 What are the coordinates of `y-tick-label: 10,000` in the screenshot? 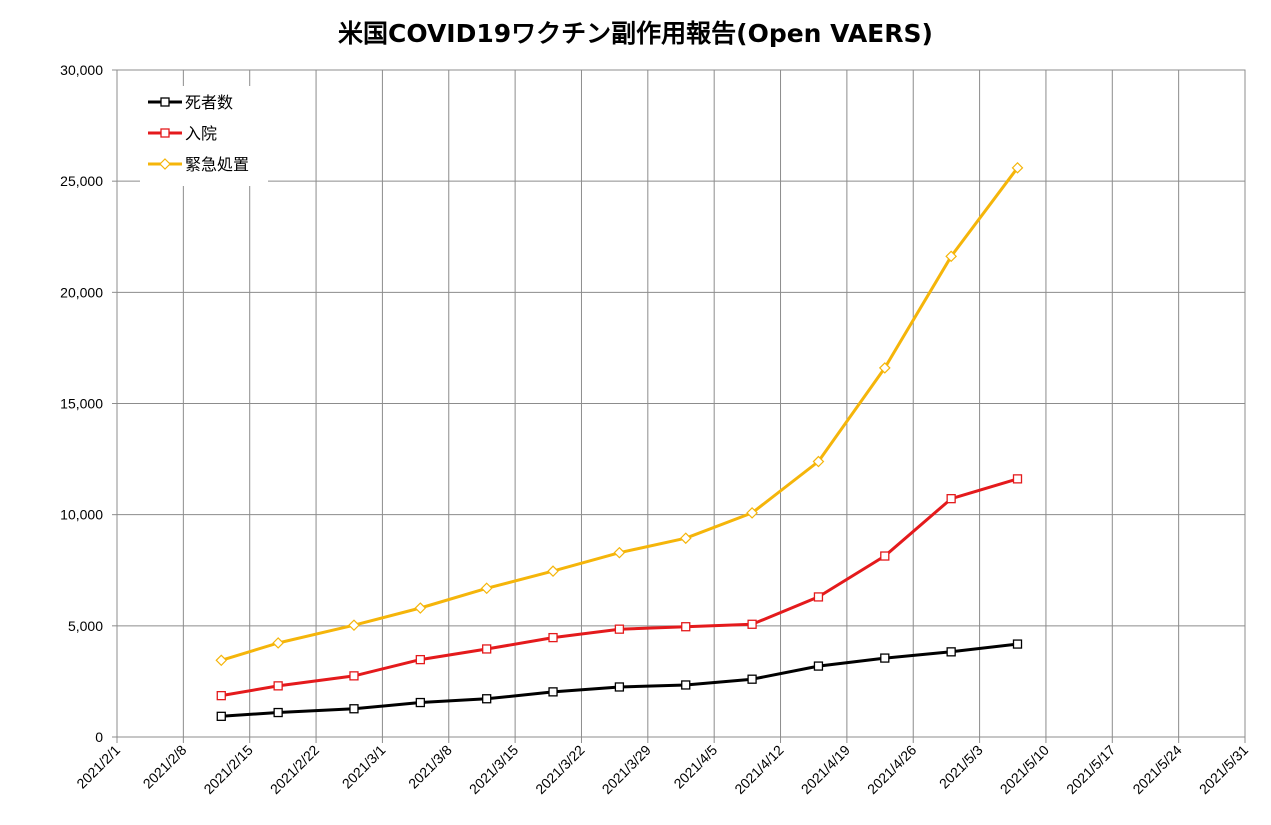 It's located at (81, 515).